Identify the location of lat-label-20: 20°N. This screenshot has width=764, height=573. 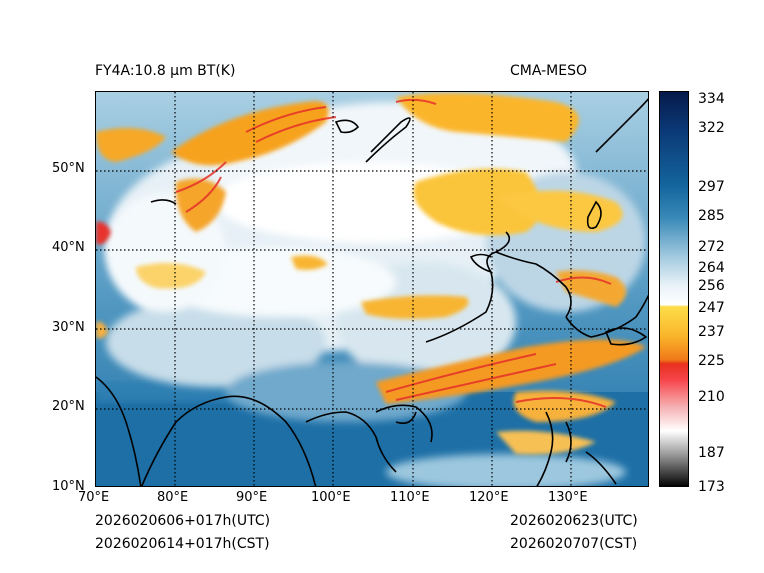
(68, 406).